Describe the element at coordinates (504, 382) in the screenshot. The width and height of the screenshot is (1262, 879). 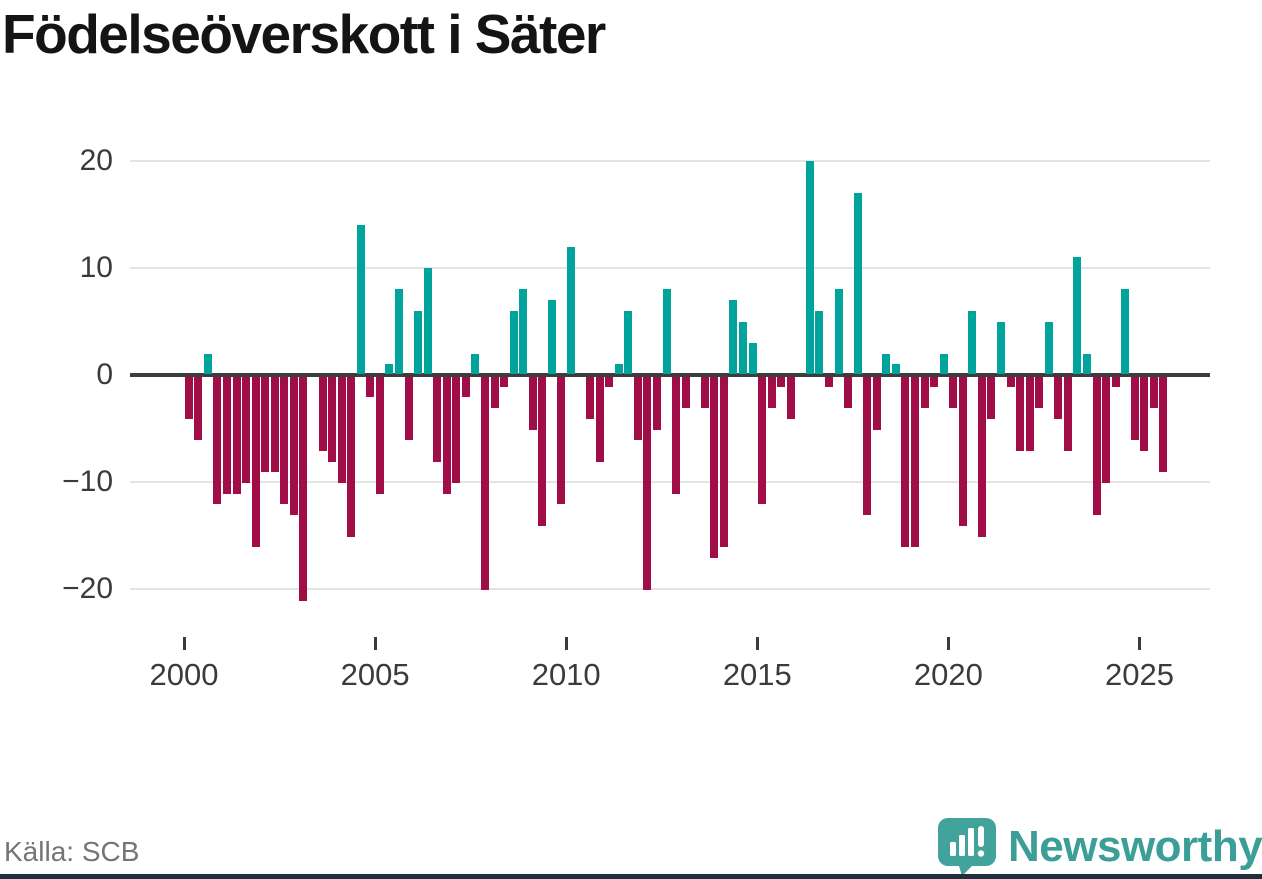
I see `bar-2008Q2` at that location.